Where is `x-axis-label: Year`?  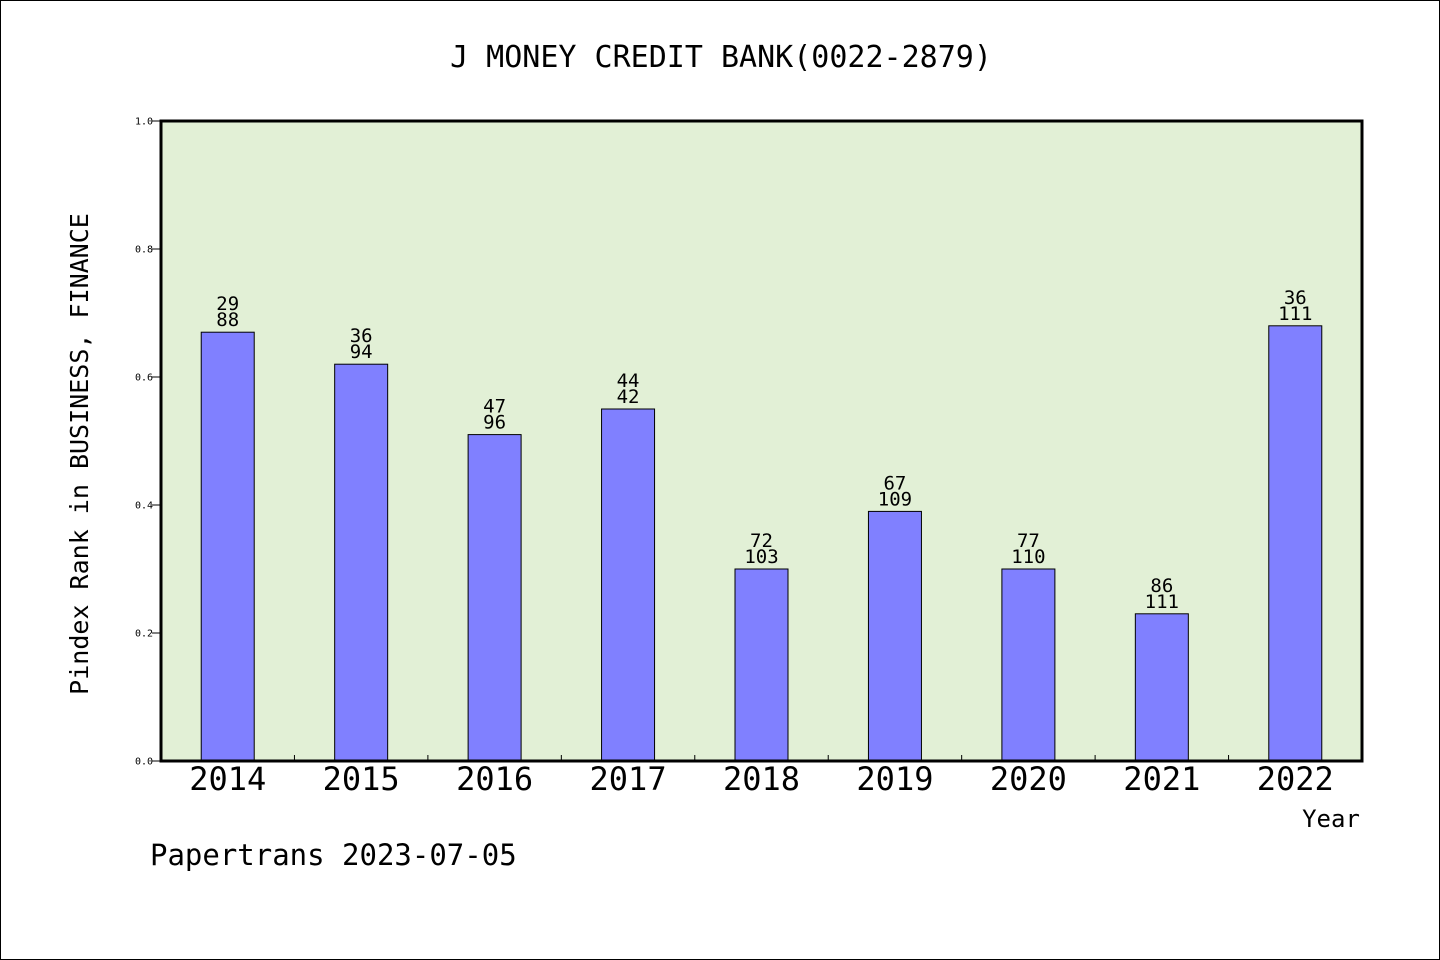 x-axis-label: Year is located at coordinates (1331, 819).